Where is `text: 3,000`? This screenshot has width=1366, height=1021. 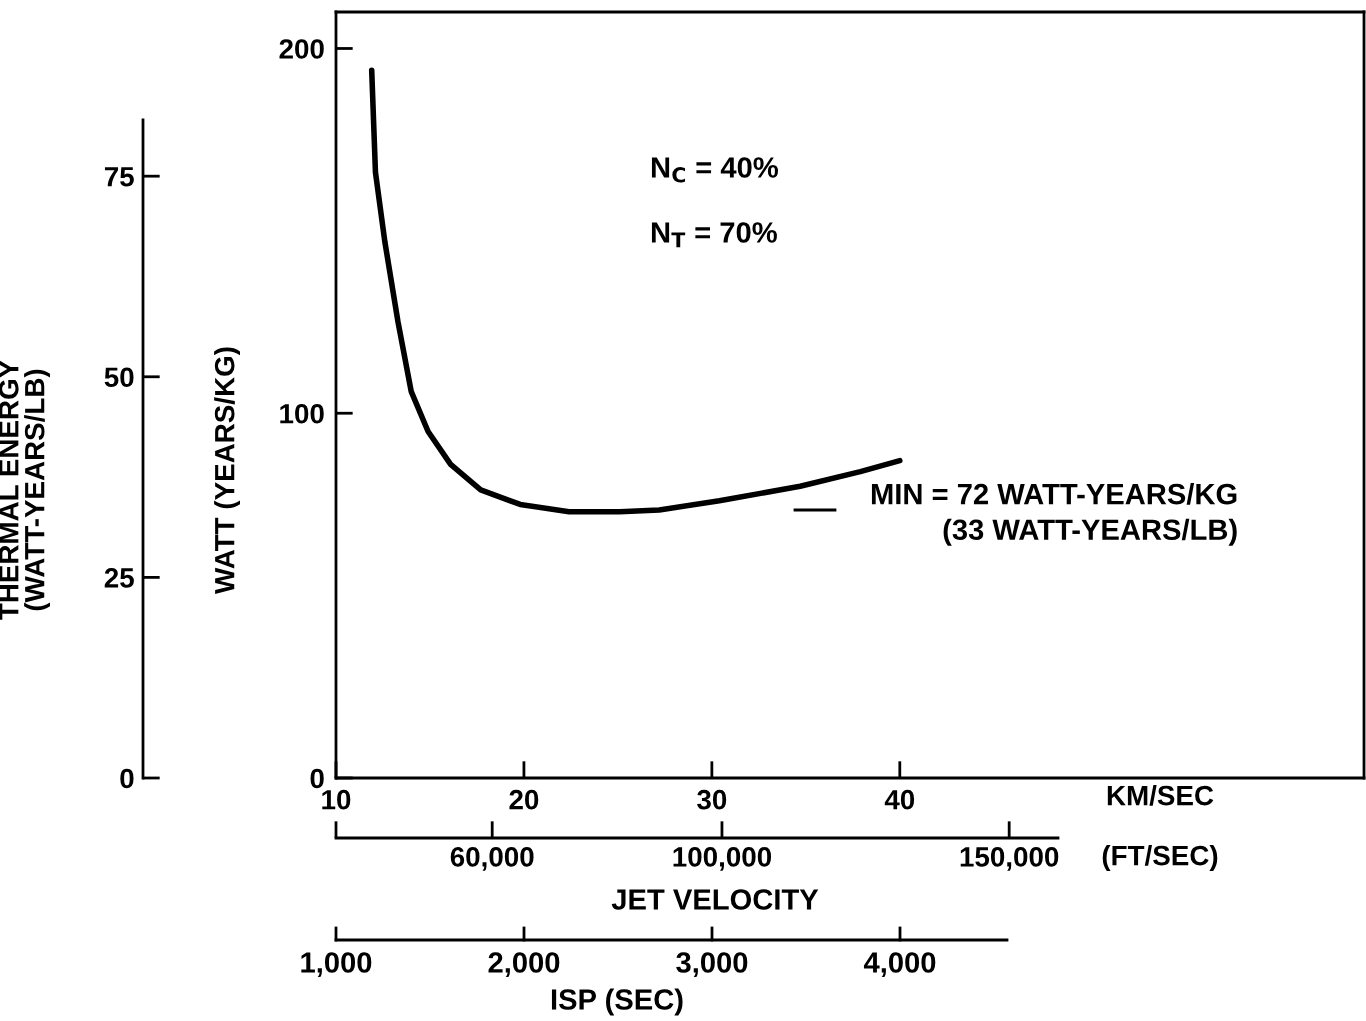 text: 3,000 is located at coordinates (712, 965).